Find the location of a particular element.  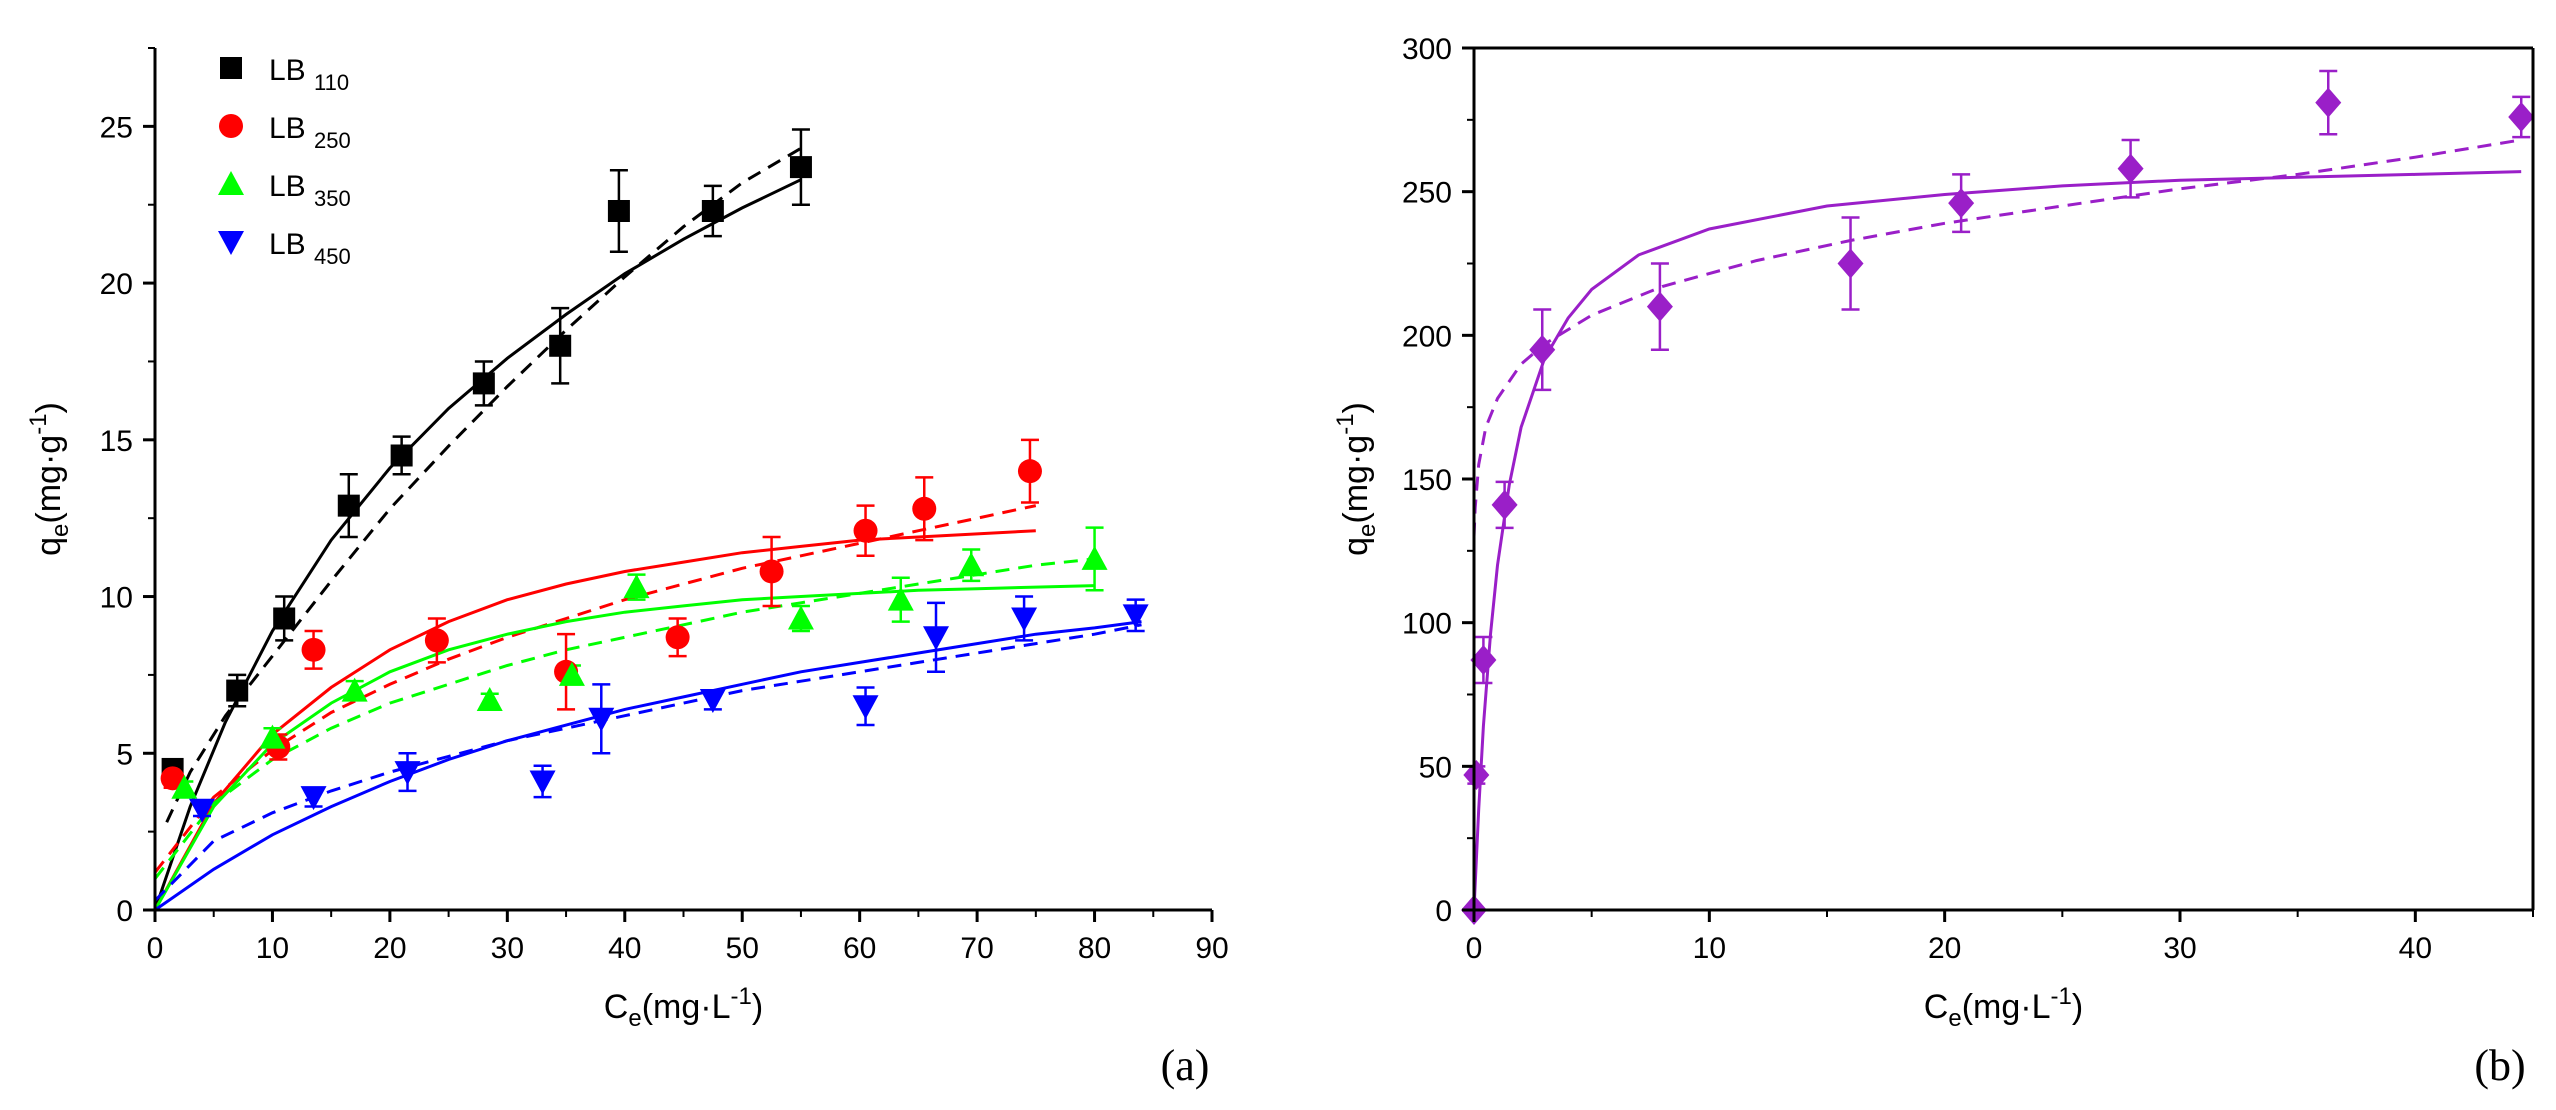

y-tick-label: 25 is located at coordinates (116, 127).